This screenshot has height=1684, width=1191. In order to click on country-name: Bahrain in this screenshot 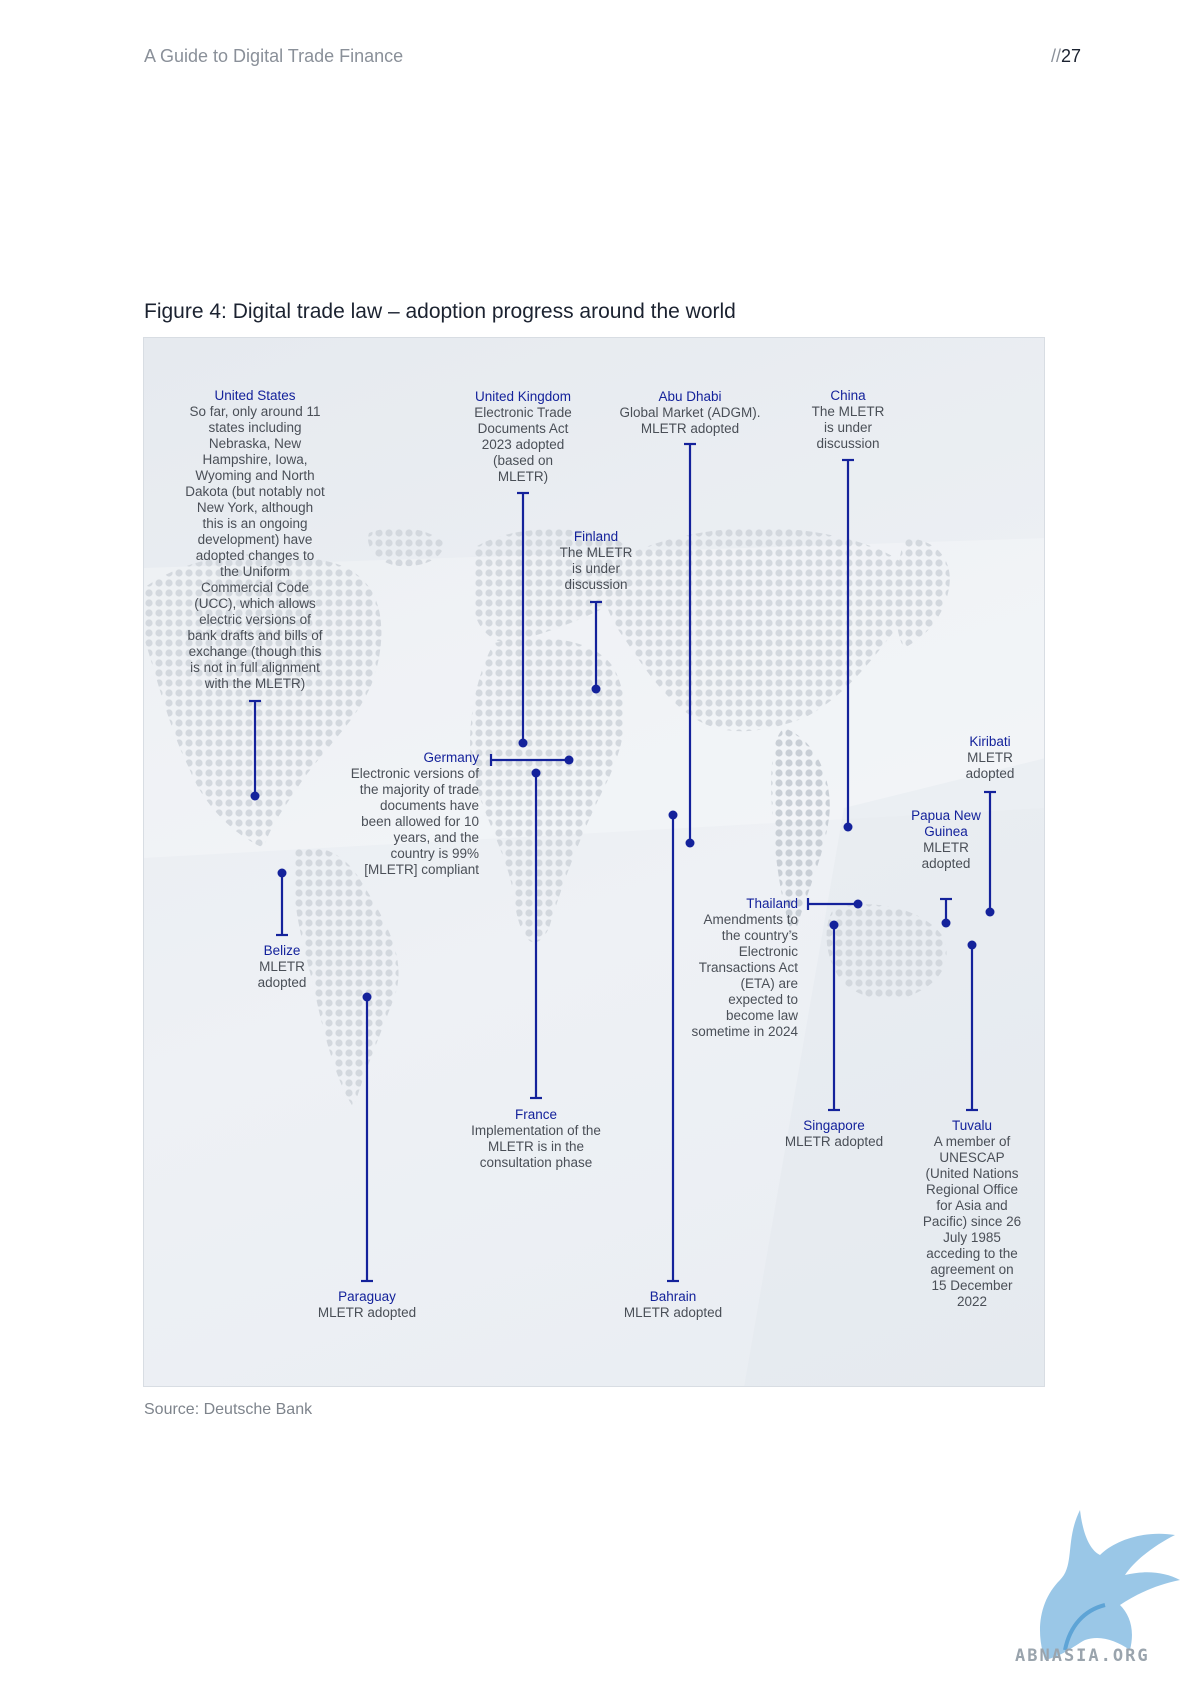, I will do `click(673, 1296)`.